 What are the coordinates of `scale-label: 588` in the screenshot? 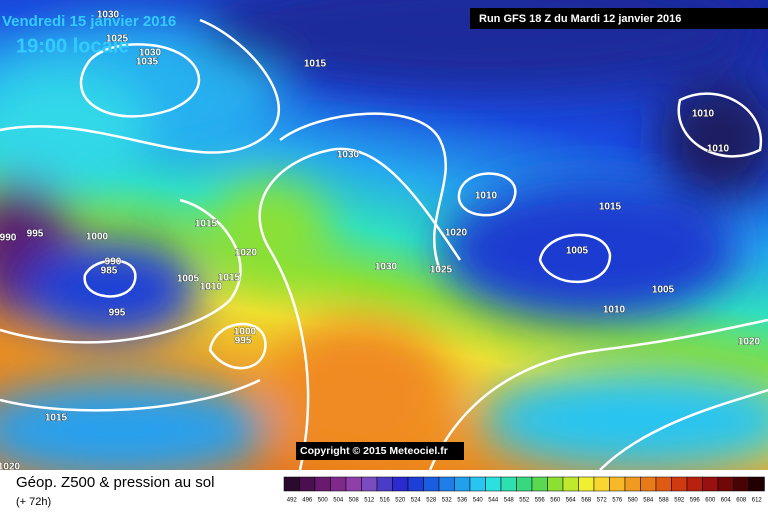 It's located at (664, 501).